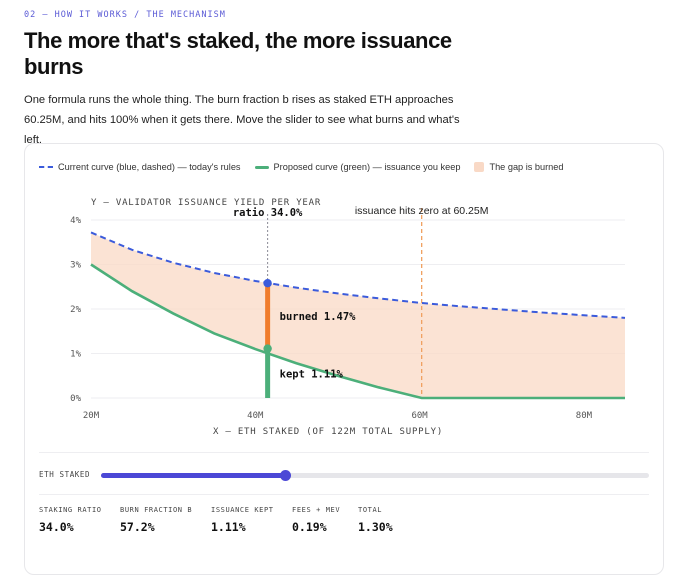 This screenshot has height=575, width=680. What do you see at coordinates (328, 432) in the screenshot?
I see `x-axis-title: X — ETH STAKED (OF 122M TOTAL SUPPLY)` at bounding box center [328, 432].